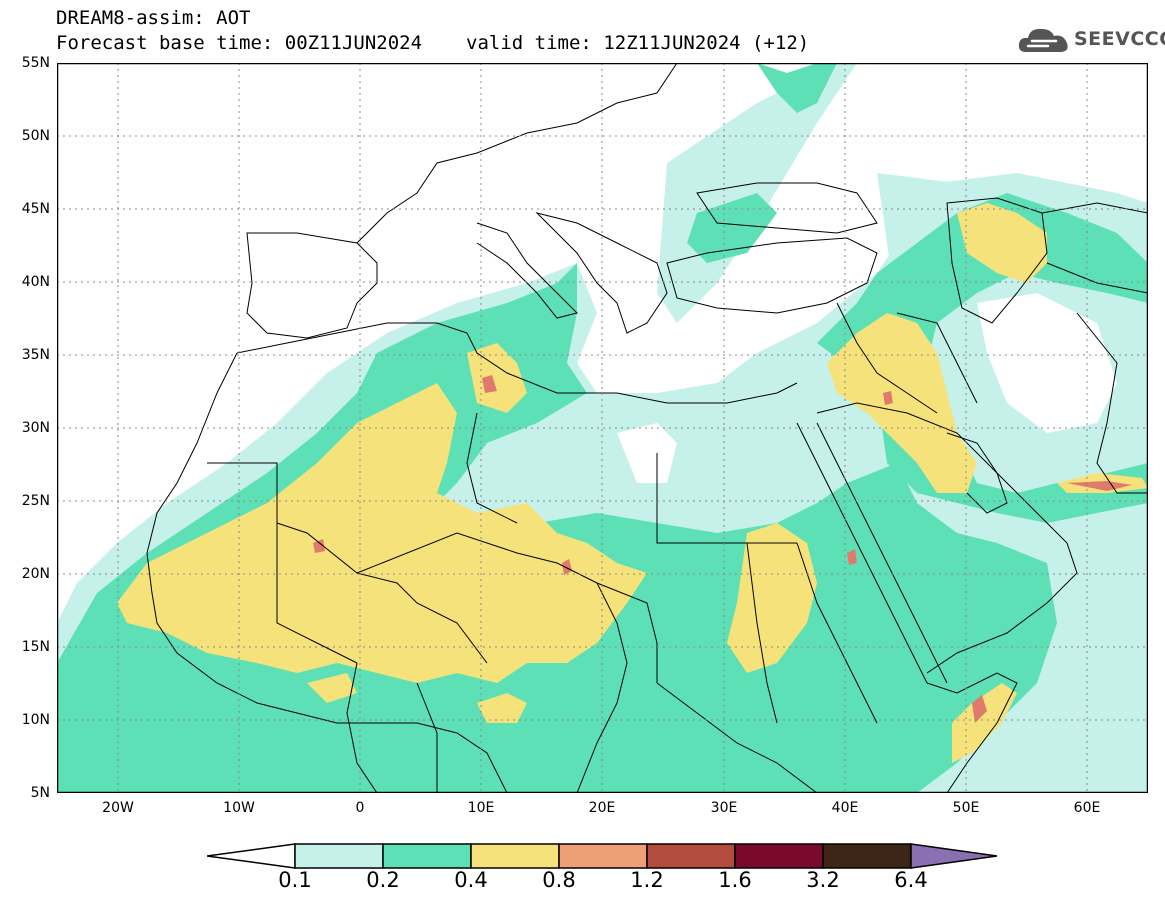  Describe the element at coordinates (647, 880) in the screenshot. I see `colorbar-label-4: 1.2` at that location.